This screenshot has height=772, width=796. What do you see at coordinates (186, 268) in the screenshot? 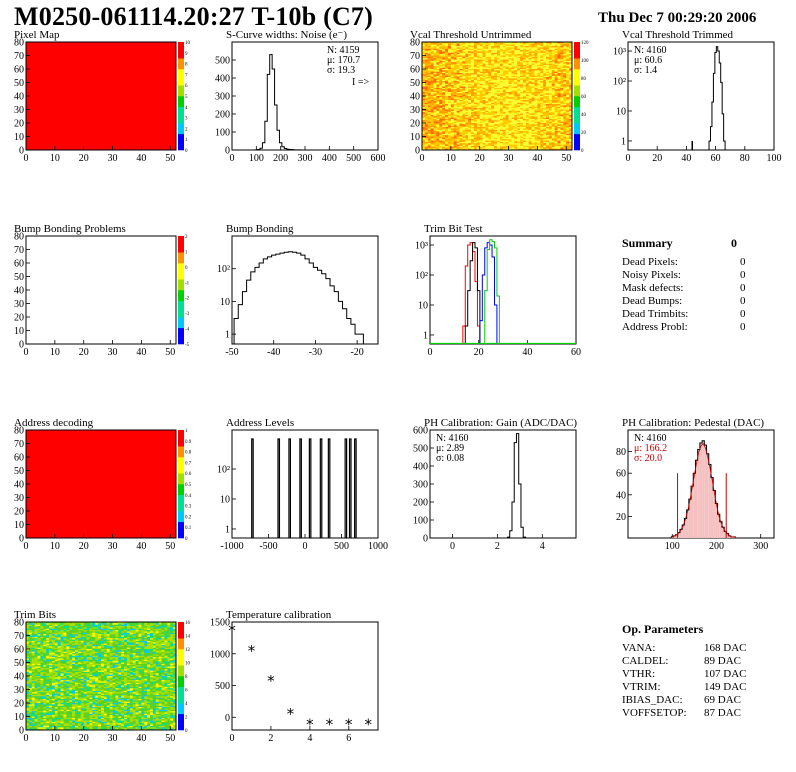
I see `palette-label: 0` at bounding box center [186, 268].